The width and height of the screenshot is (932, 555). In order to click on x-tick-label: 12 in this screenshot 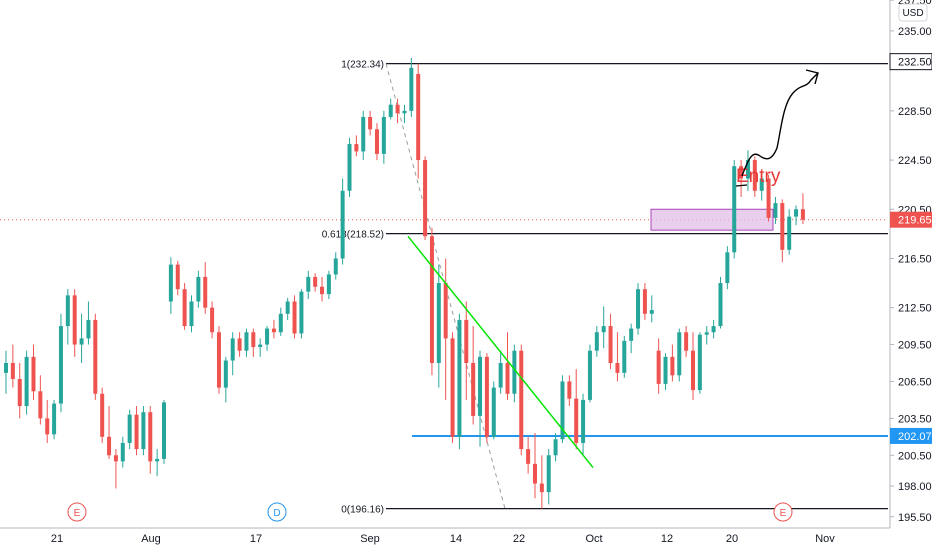, I will do `click(667, 539)`.